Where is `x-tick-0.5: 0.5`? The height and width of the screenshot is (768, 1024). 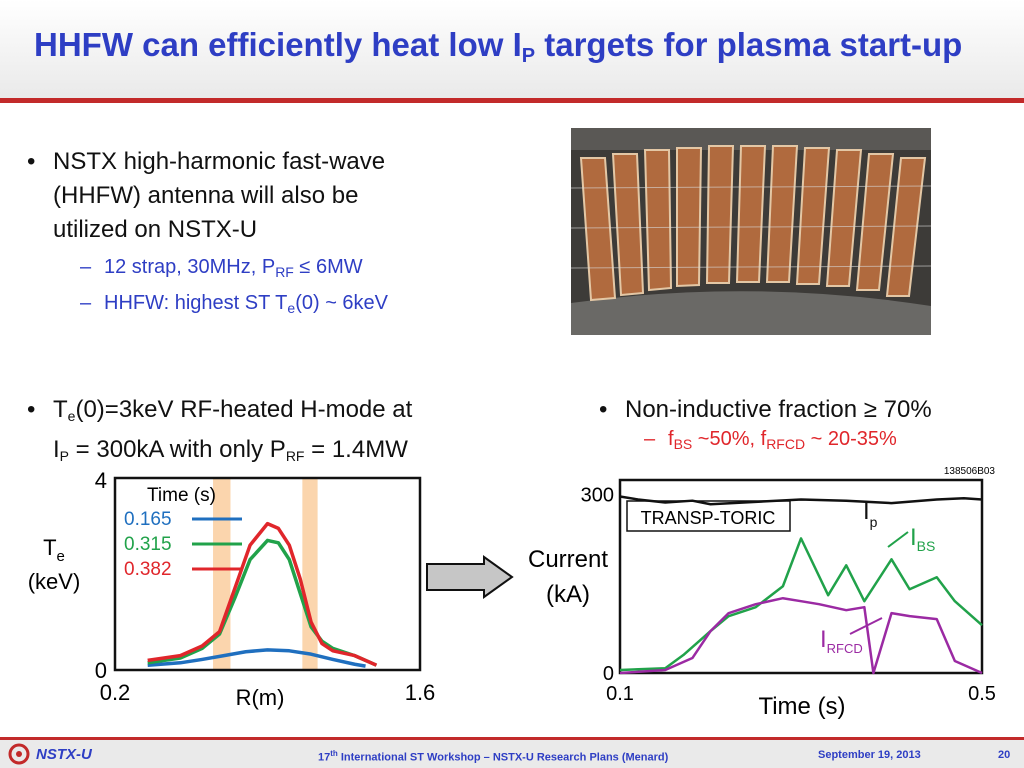 x-tick-0.5: 0.5 is located at coordinates (982, 694).